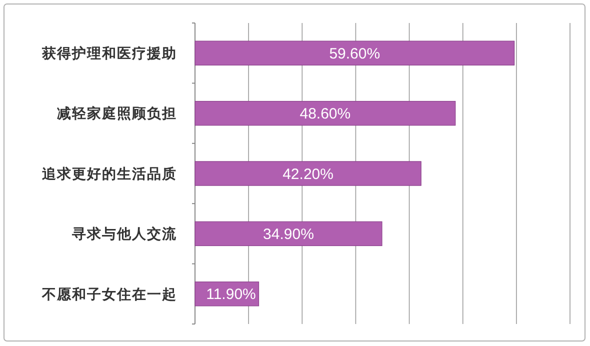  I want to click on y-tick-label: 减轻家庭照顾负担, so click(117, 113).